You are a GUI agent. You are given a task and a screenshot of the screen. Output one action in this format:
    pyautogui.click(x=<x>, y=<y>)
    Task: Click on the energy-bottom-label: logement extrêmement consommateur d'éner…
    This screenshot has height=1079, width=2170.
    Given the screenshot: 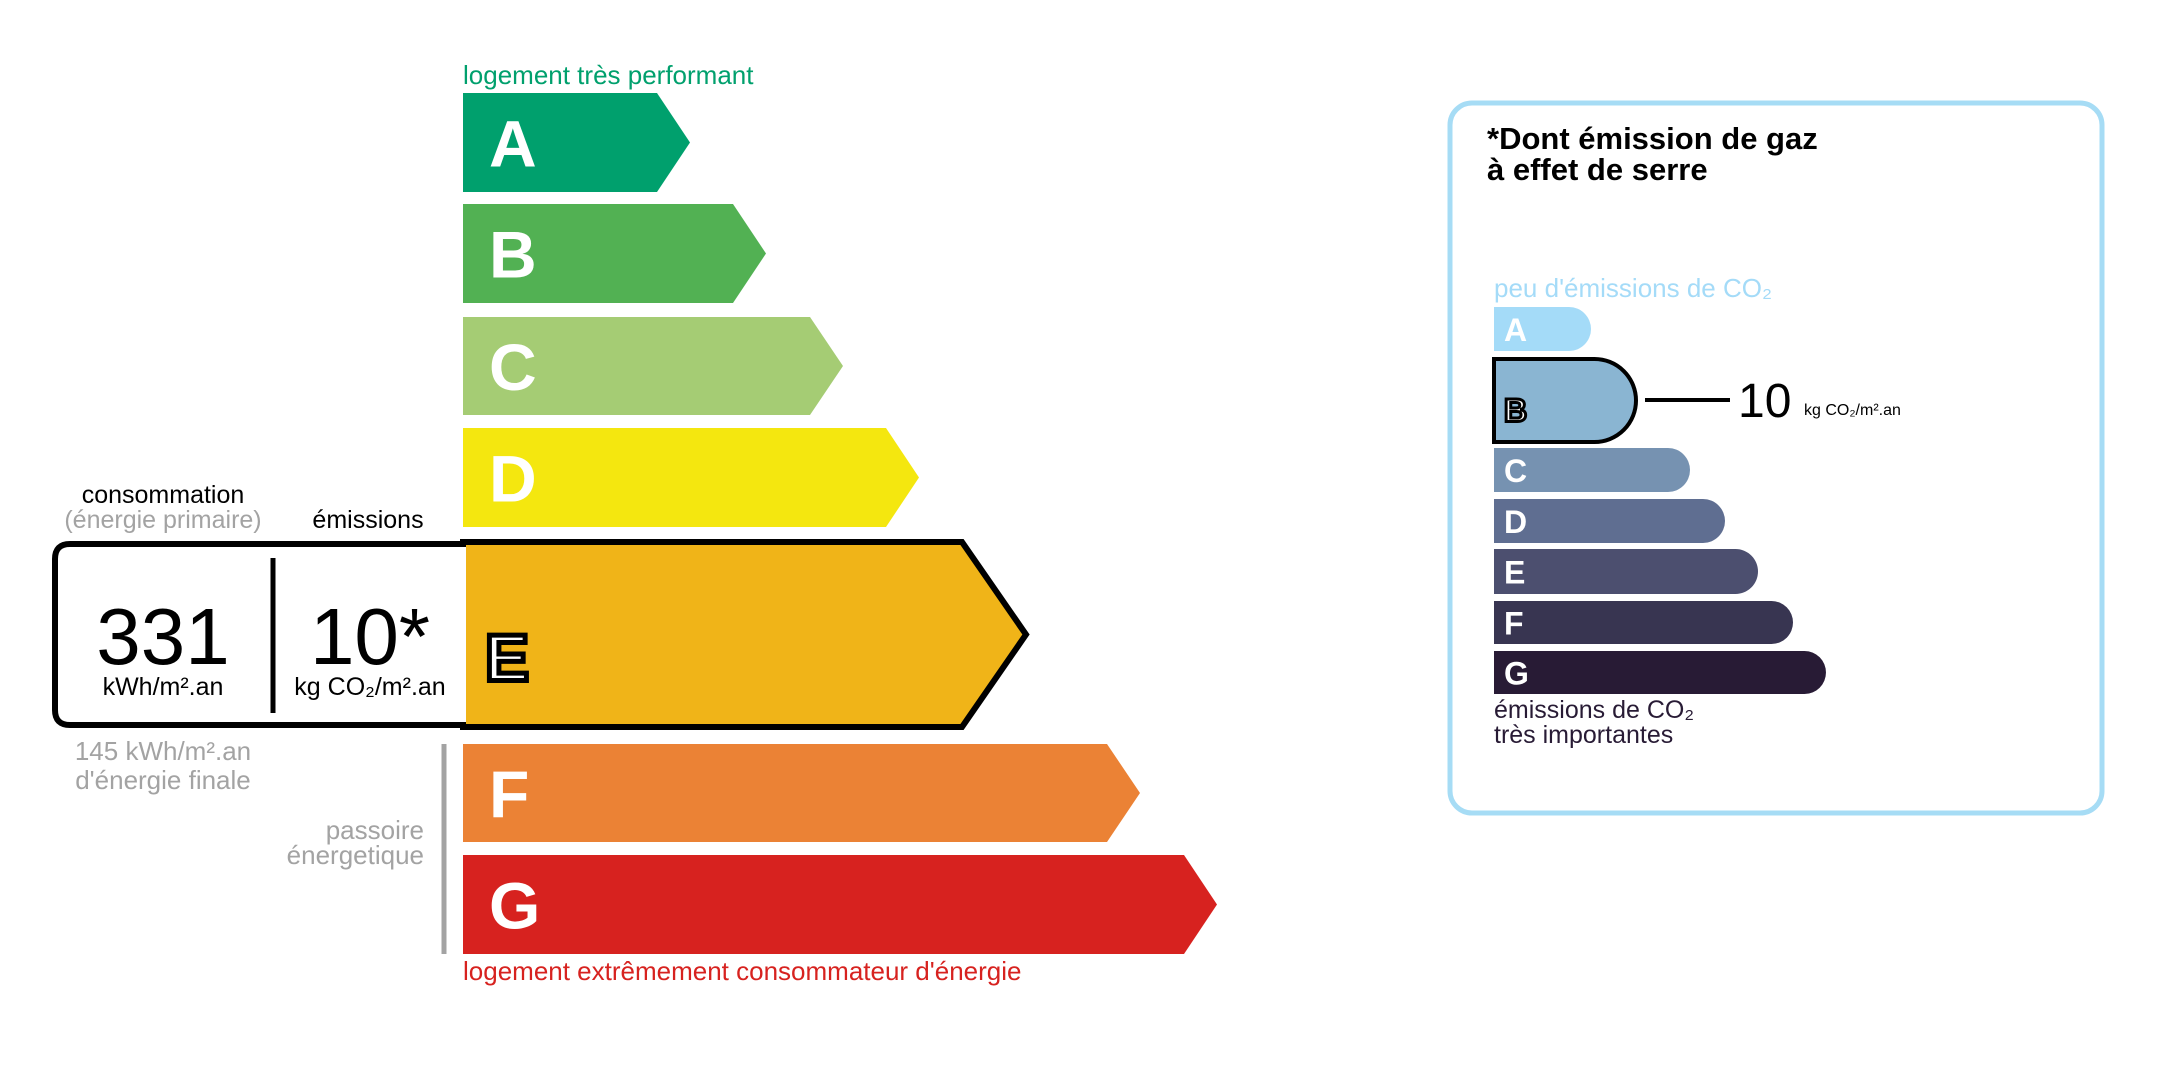 What is the action you would take?
    pyautogui.click(x=742, y=971)
    